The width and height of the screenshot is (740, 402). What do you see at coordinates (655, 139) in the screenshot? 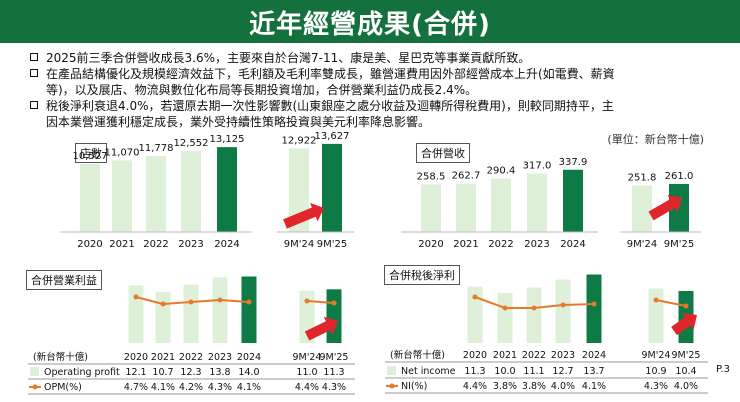
I see `unit-note: (單位：新台幣十億)` at bounding box center [655, 139].